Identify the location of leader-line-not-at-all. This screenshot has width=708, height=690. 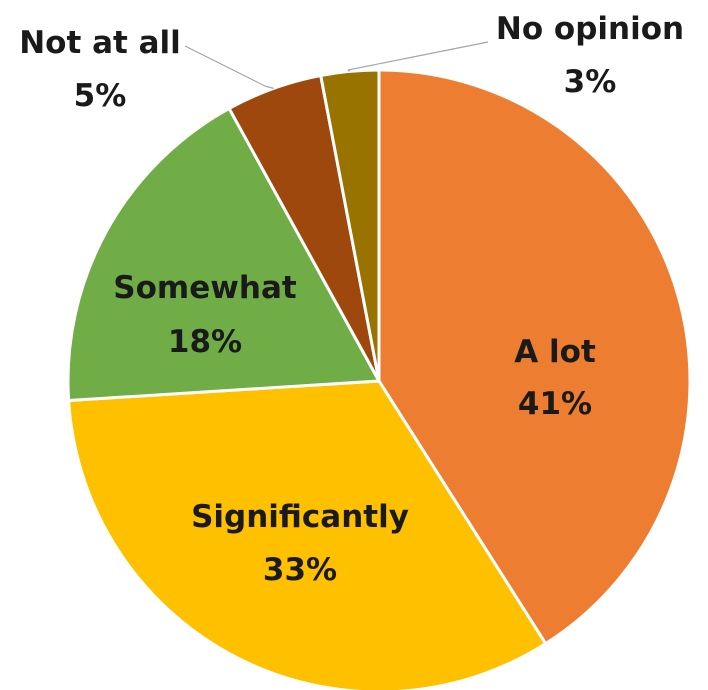
(269, 87).